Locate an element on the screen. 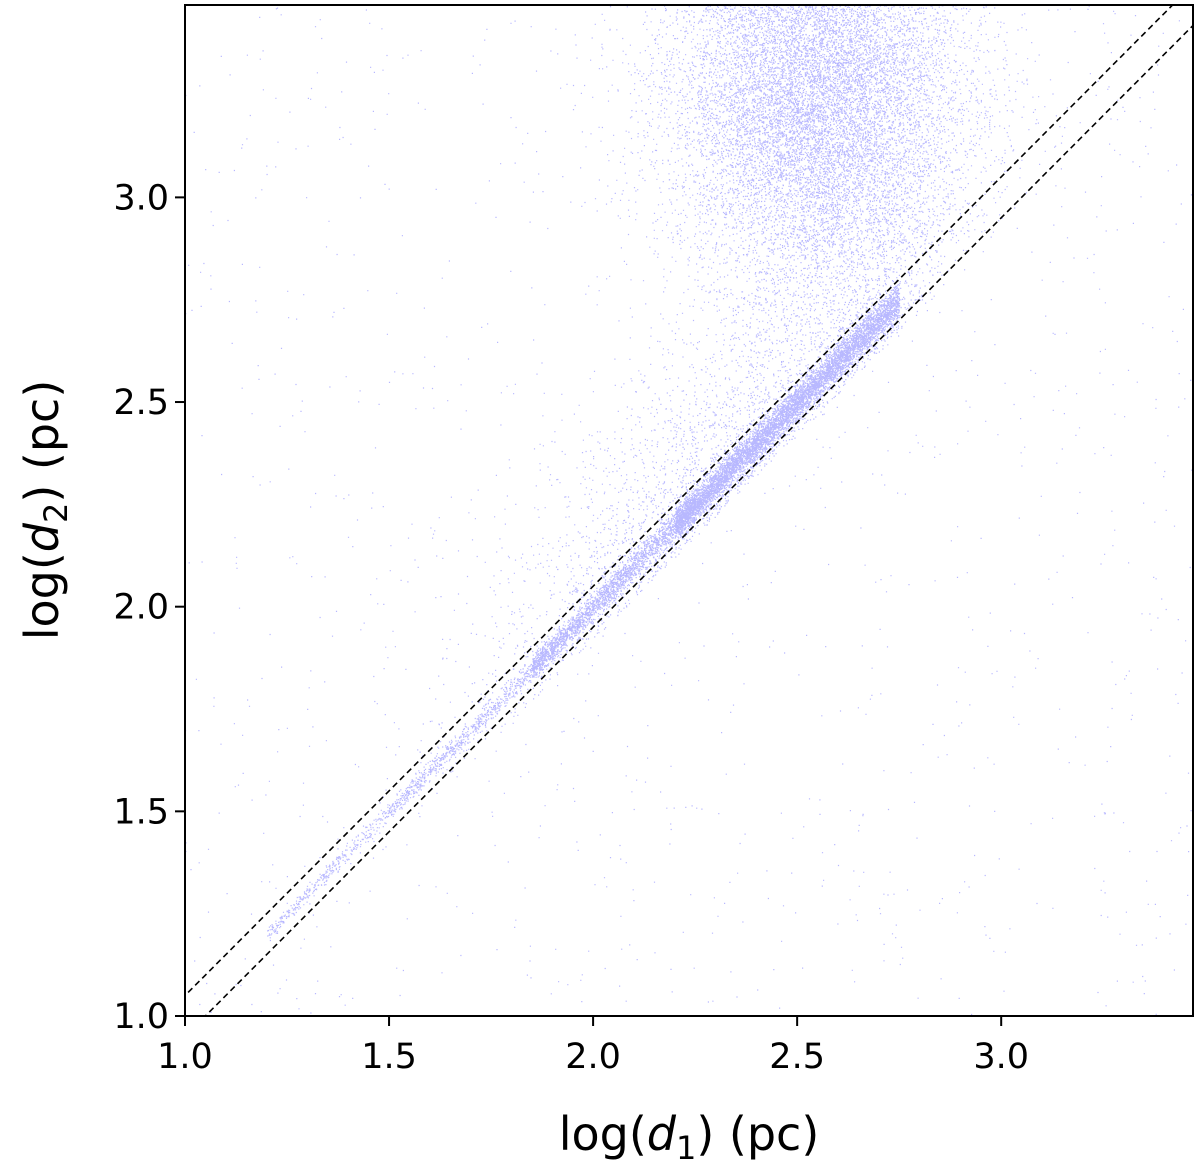 The height and width of the screenshot is (1171, 1200). x-tick-label: 3.0 is located at coordinates (1001, 1057).